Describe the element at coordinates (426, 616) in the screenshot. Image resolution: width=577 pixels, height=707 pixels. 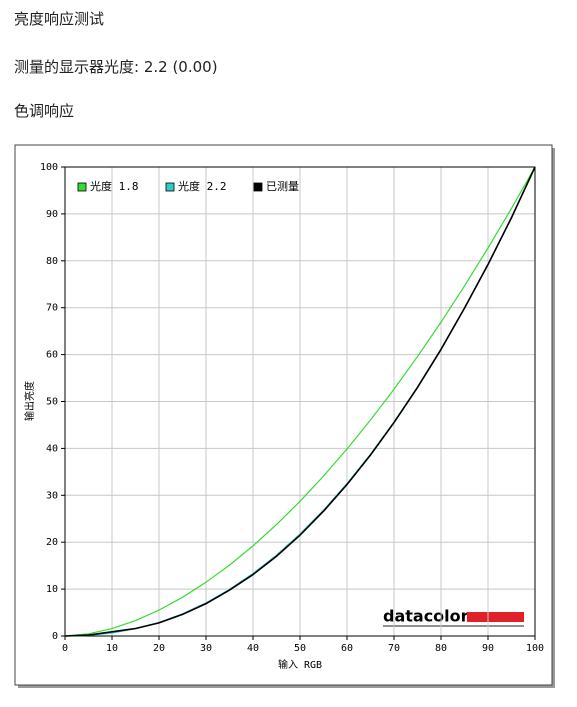
I see `logo: datacolor` at that location.